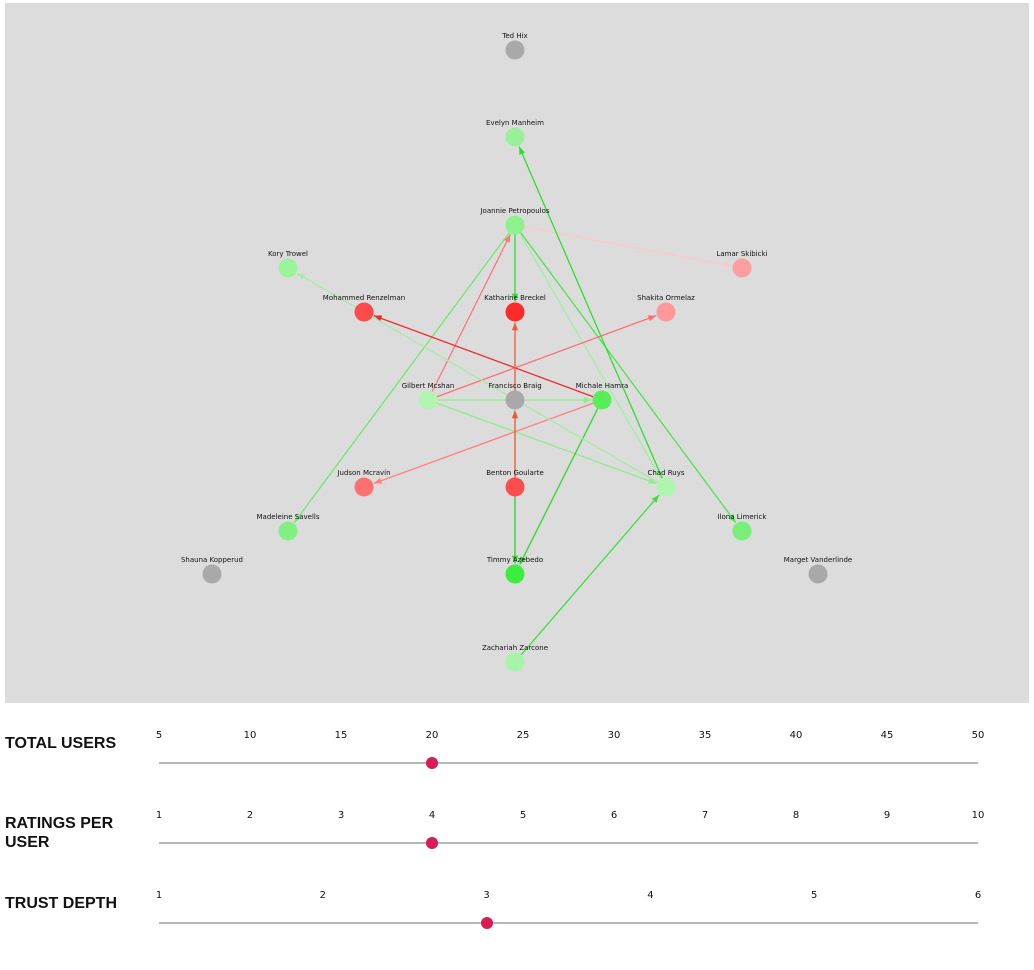 The image size is (1034, 970). I want to click on edge-michale-to-mohammed, so click(483, 356).